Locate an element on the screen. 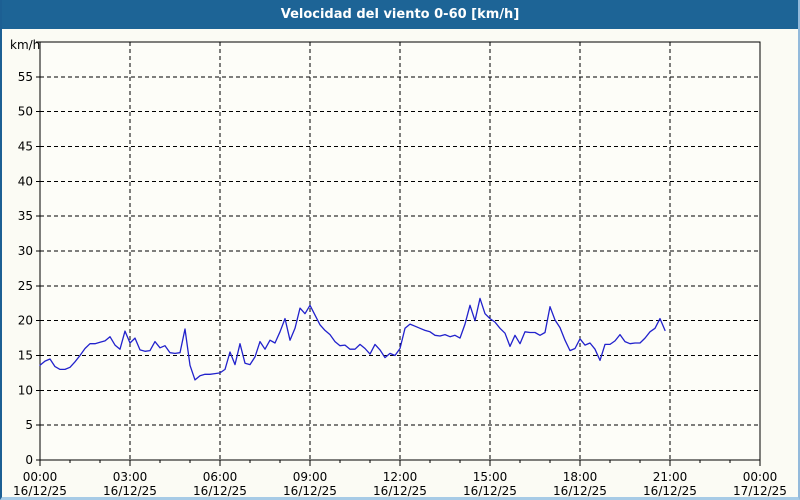 The height and width of the screenshot is (500, 800). window-title: Velocidad del viento 0-60 [km/h] is located at coordinates (400, 14).